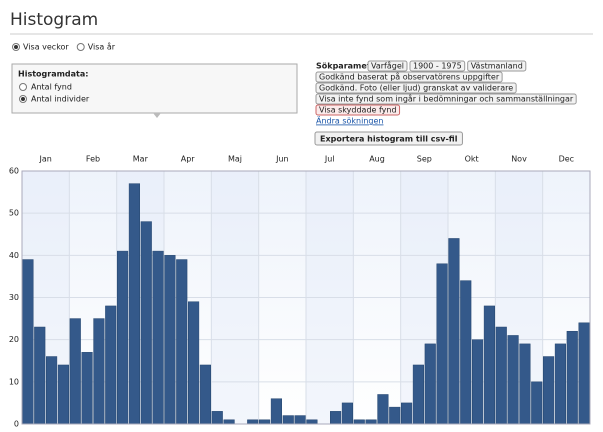 Image resolution: width=603 pixels, height=432 pixels. Describe the element at coordinates (14, 171) in the screenshot. I see `y-tick-label: 60` at that location.